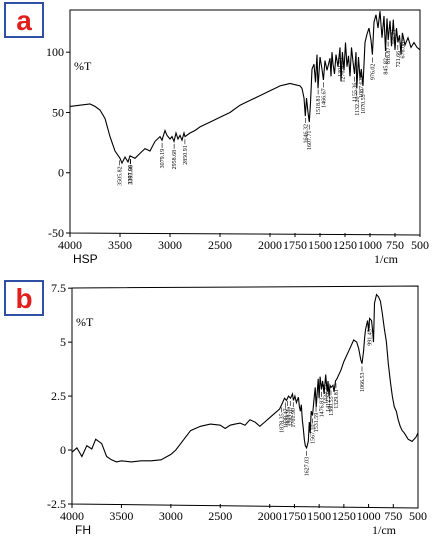 The width and height of the screenshot is (432, 550). What do you see at coordinates (24, 298) in the screenshot?
I see `panel-letter-b: b` at bounding box center [24, 298].